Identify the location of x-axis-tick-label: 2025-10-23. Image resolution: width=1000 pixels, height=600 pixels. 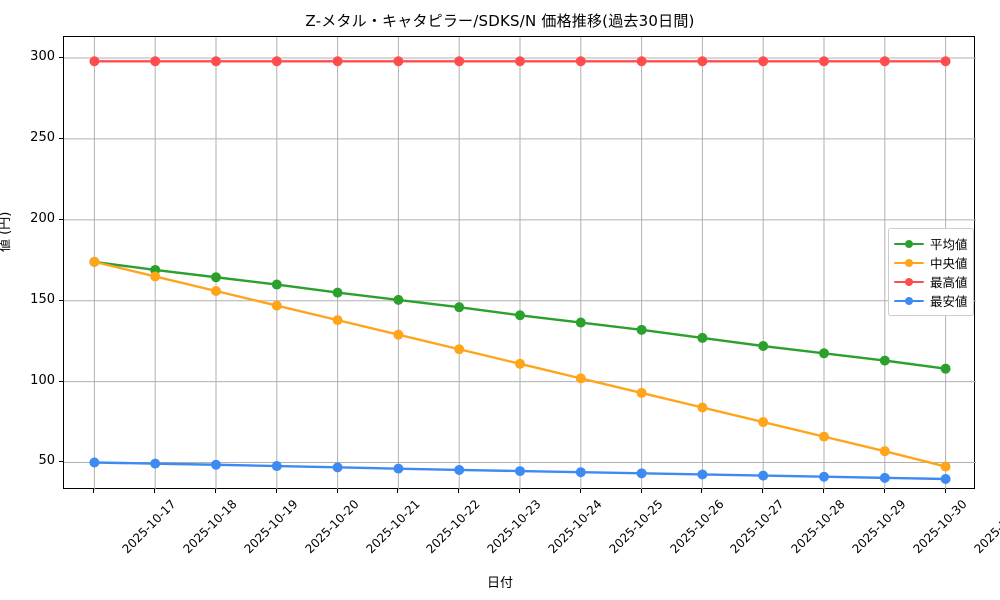
(514, 527).